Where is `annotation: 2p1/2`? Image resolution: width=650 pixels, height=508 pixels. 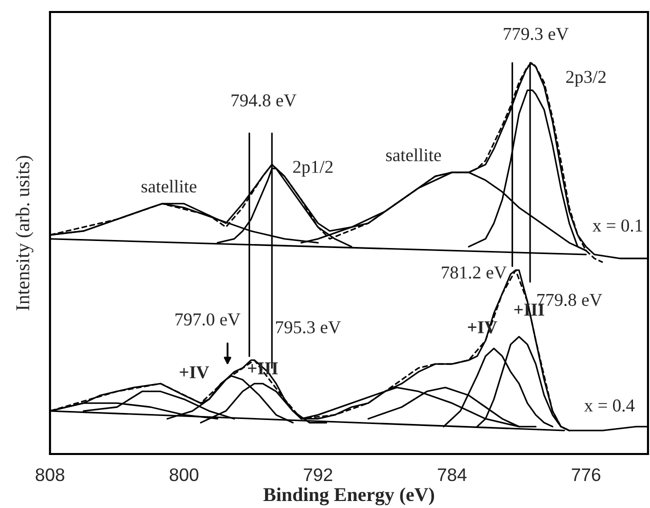
annotation: 2p1/2 is located at coordinates (313, 168).